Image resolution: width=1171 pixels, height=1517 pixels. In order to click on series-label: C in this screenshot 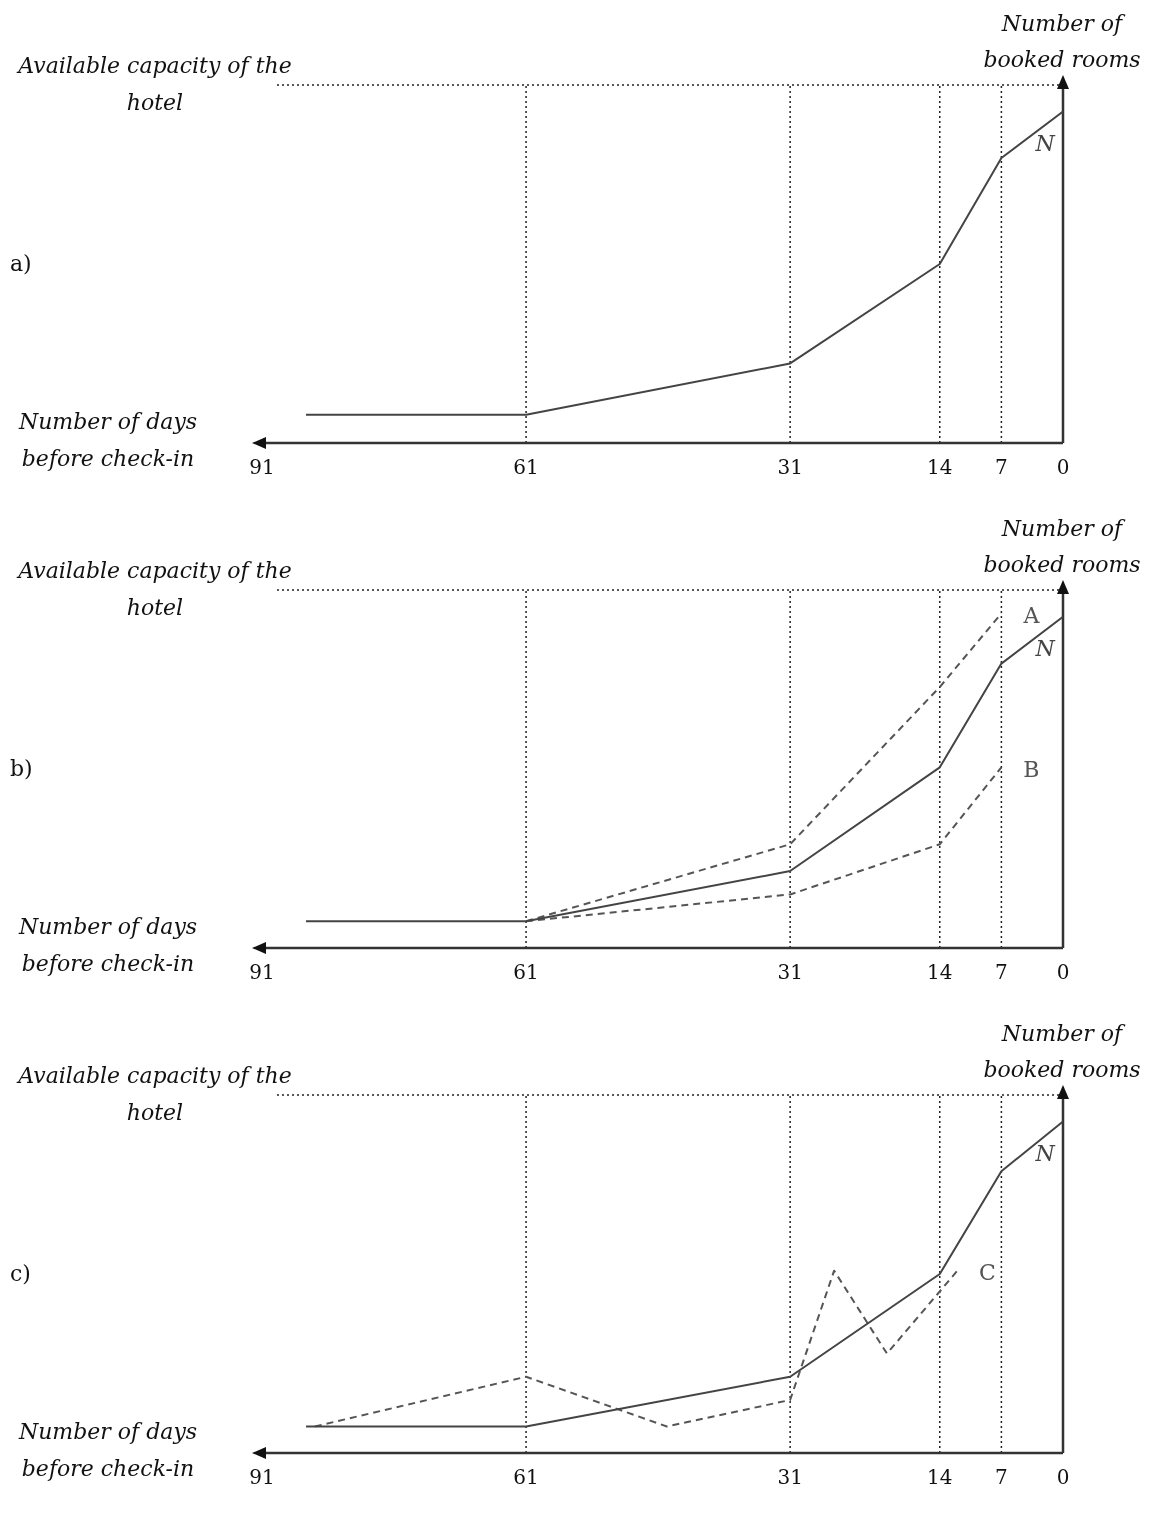, I will do `click(987, 1273)`.